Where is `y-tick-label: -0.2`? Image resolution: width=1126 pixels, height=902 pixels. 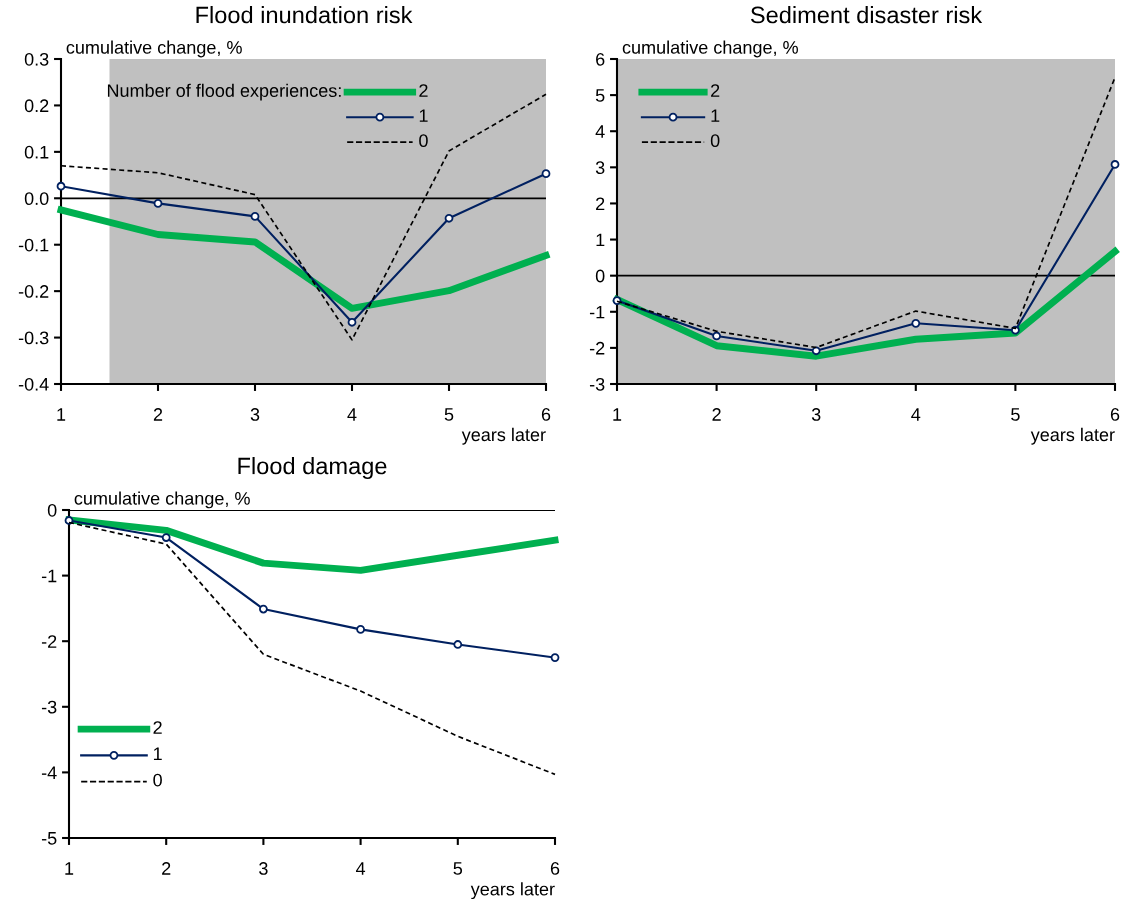
y-tick-label: -0.2 is located at coordinates (33, 291).